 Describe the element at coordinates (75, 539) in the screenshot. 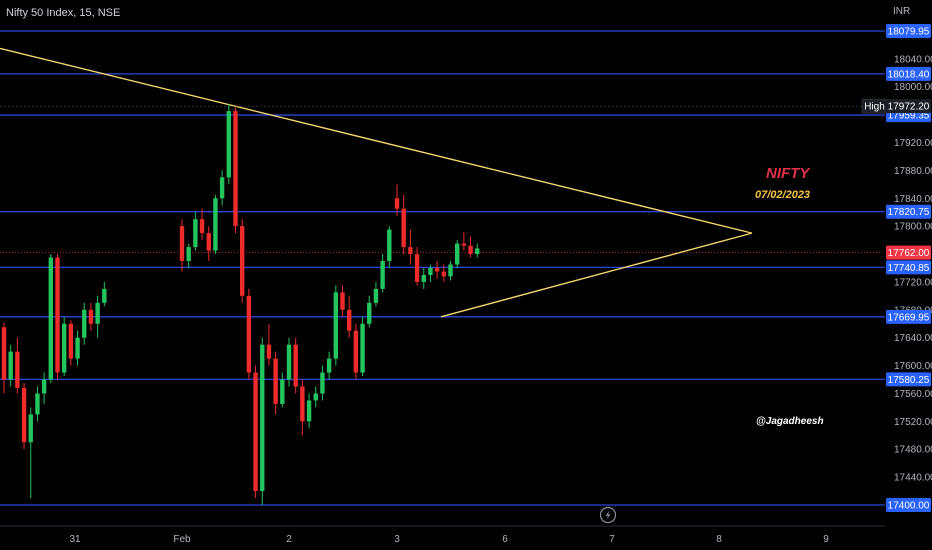

I see `x-tick-0: 31` at that location.